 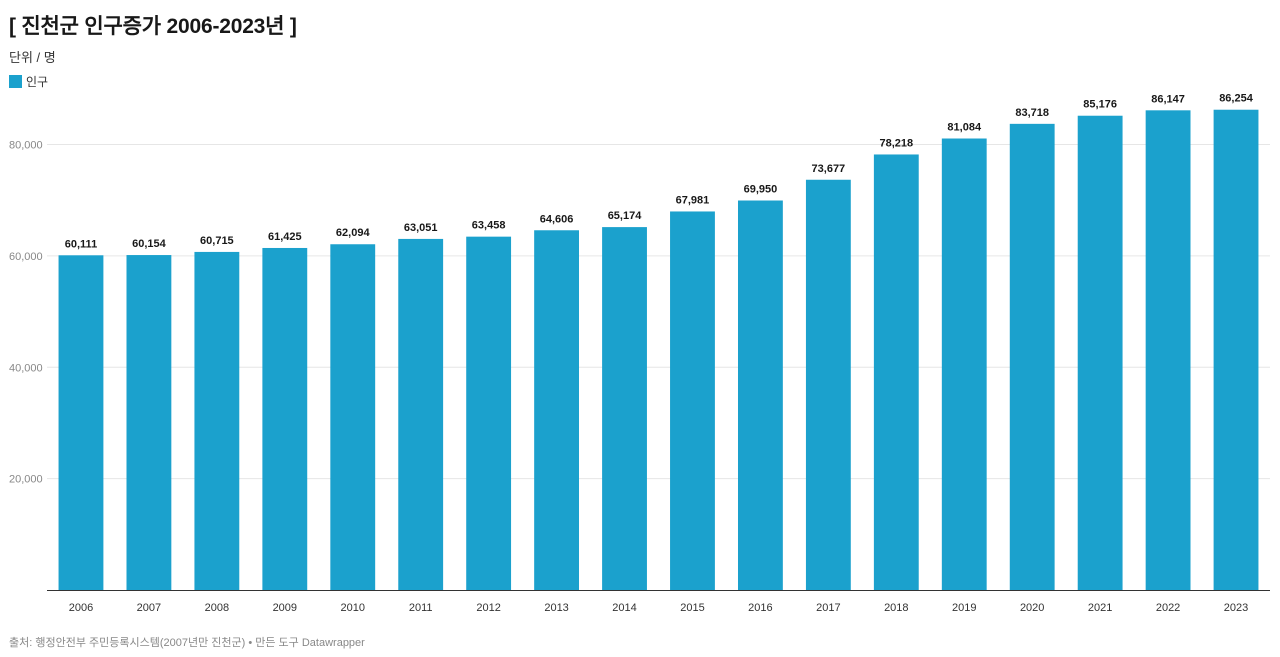 I want to click on data-label: 81,084, so click(x=964, y=128).